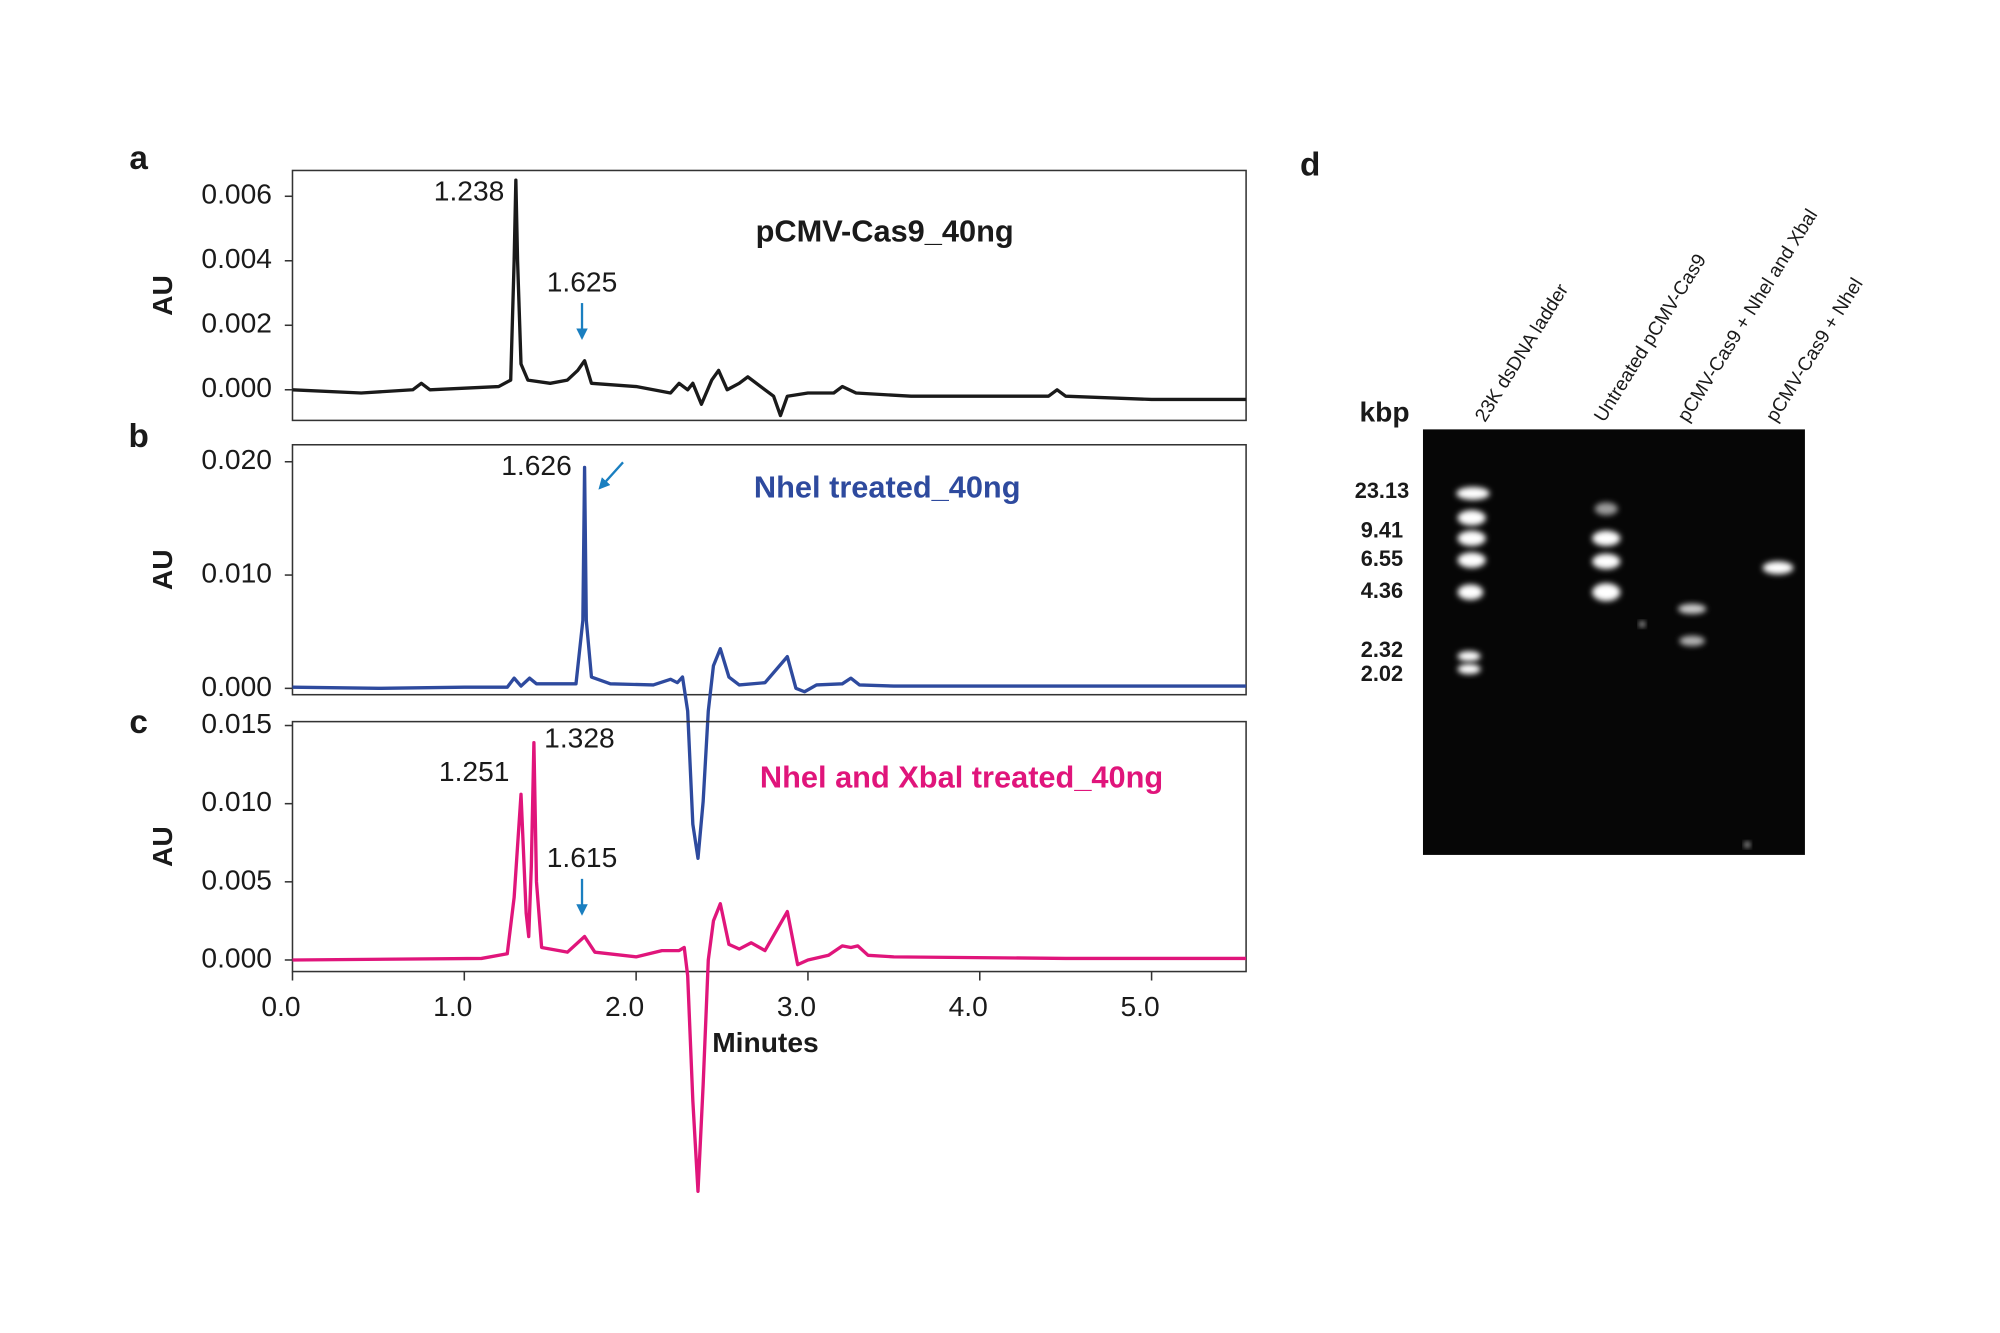 The height and width of the screenshot is (1333, 2000). What do you see at coordinates (452, 1006) in the screenshot?
I see `x-tick-label: 1.0` at bounding box center [452, 1006].